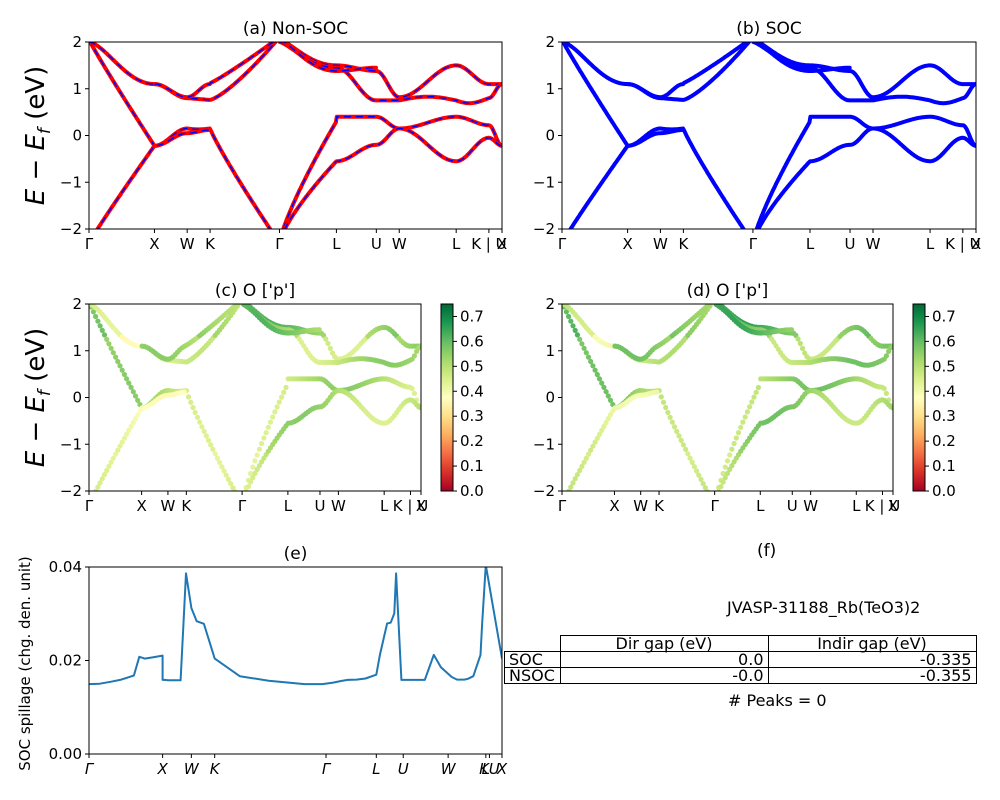 This screenshot has width=1000, height=800. What do you see at coordinates (295, 626) in the screenshot?
I see `spillage-line` at bounding box center [295, 626].